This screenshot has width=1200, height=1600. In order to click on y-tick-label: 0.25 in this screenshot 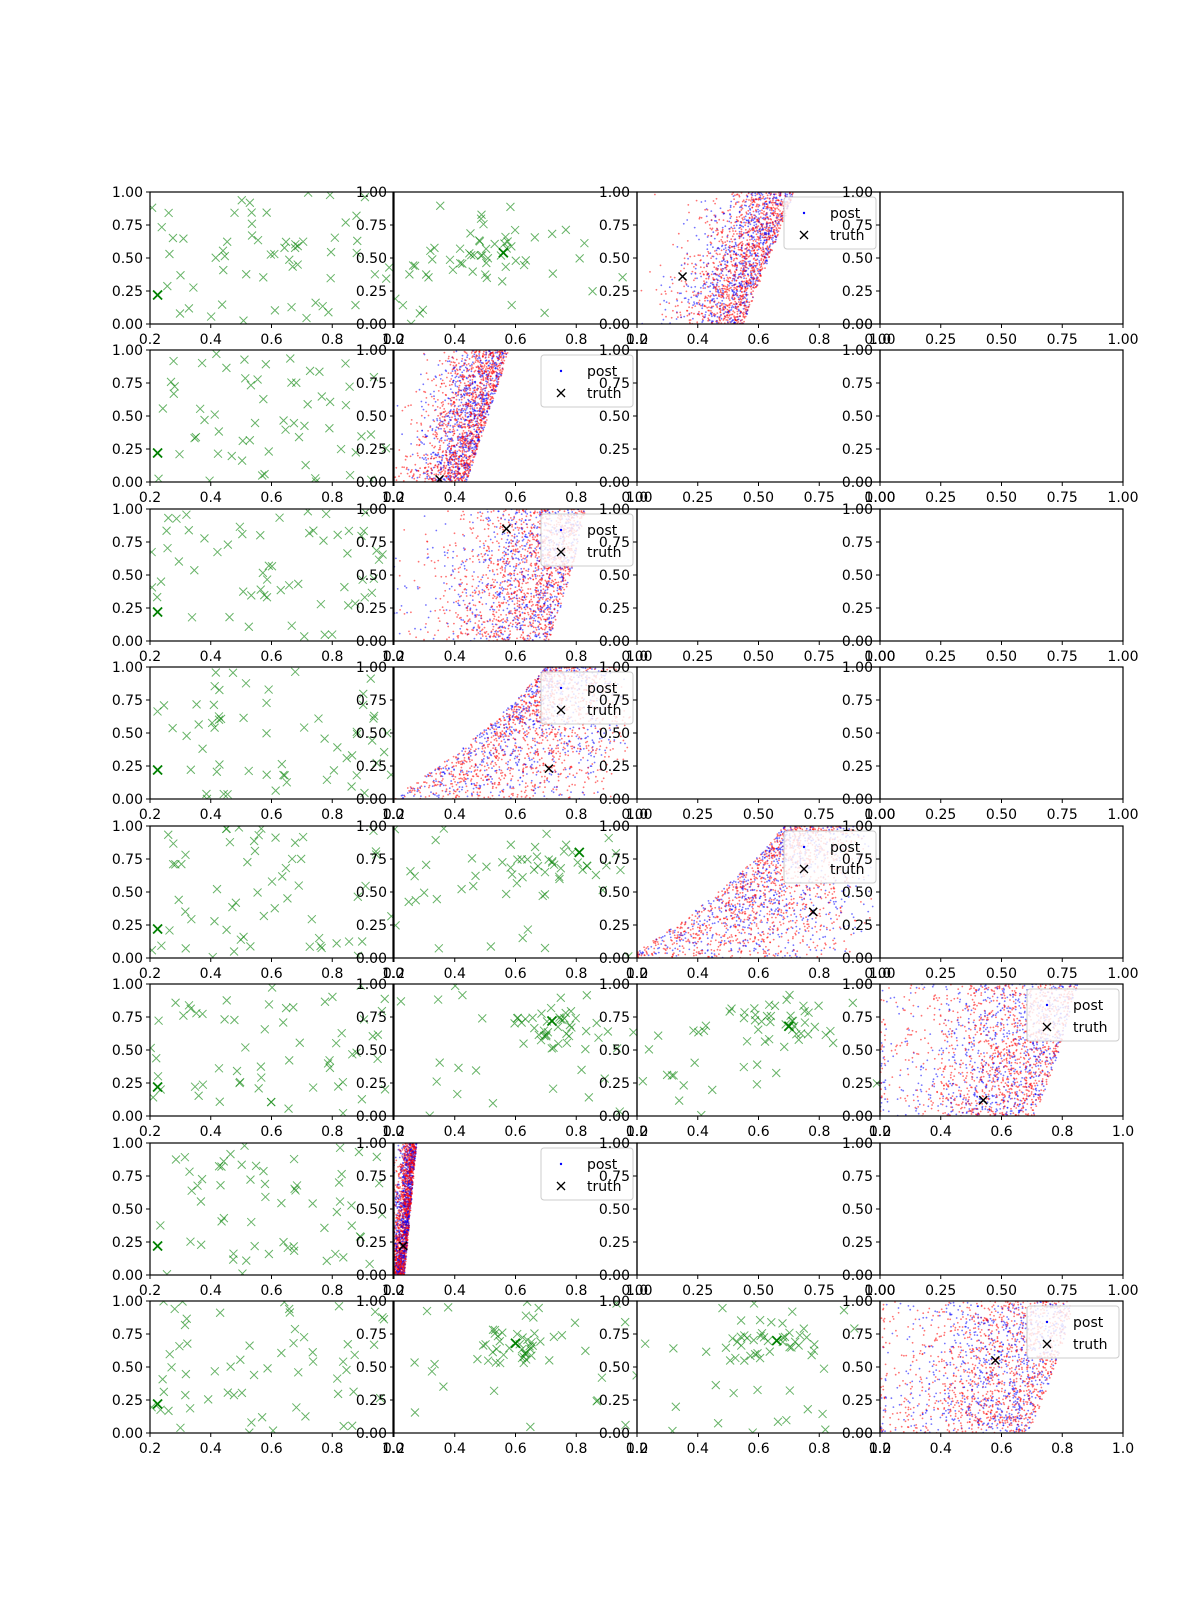, I will do `click(614, 450)`.